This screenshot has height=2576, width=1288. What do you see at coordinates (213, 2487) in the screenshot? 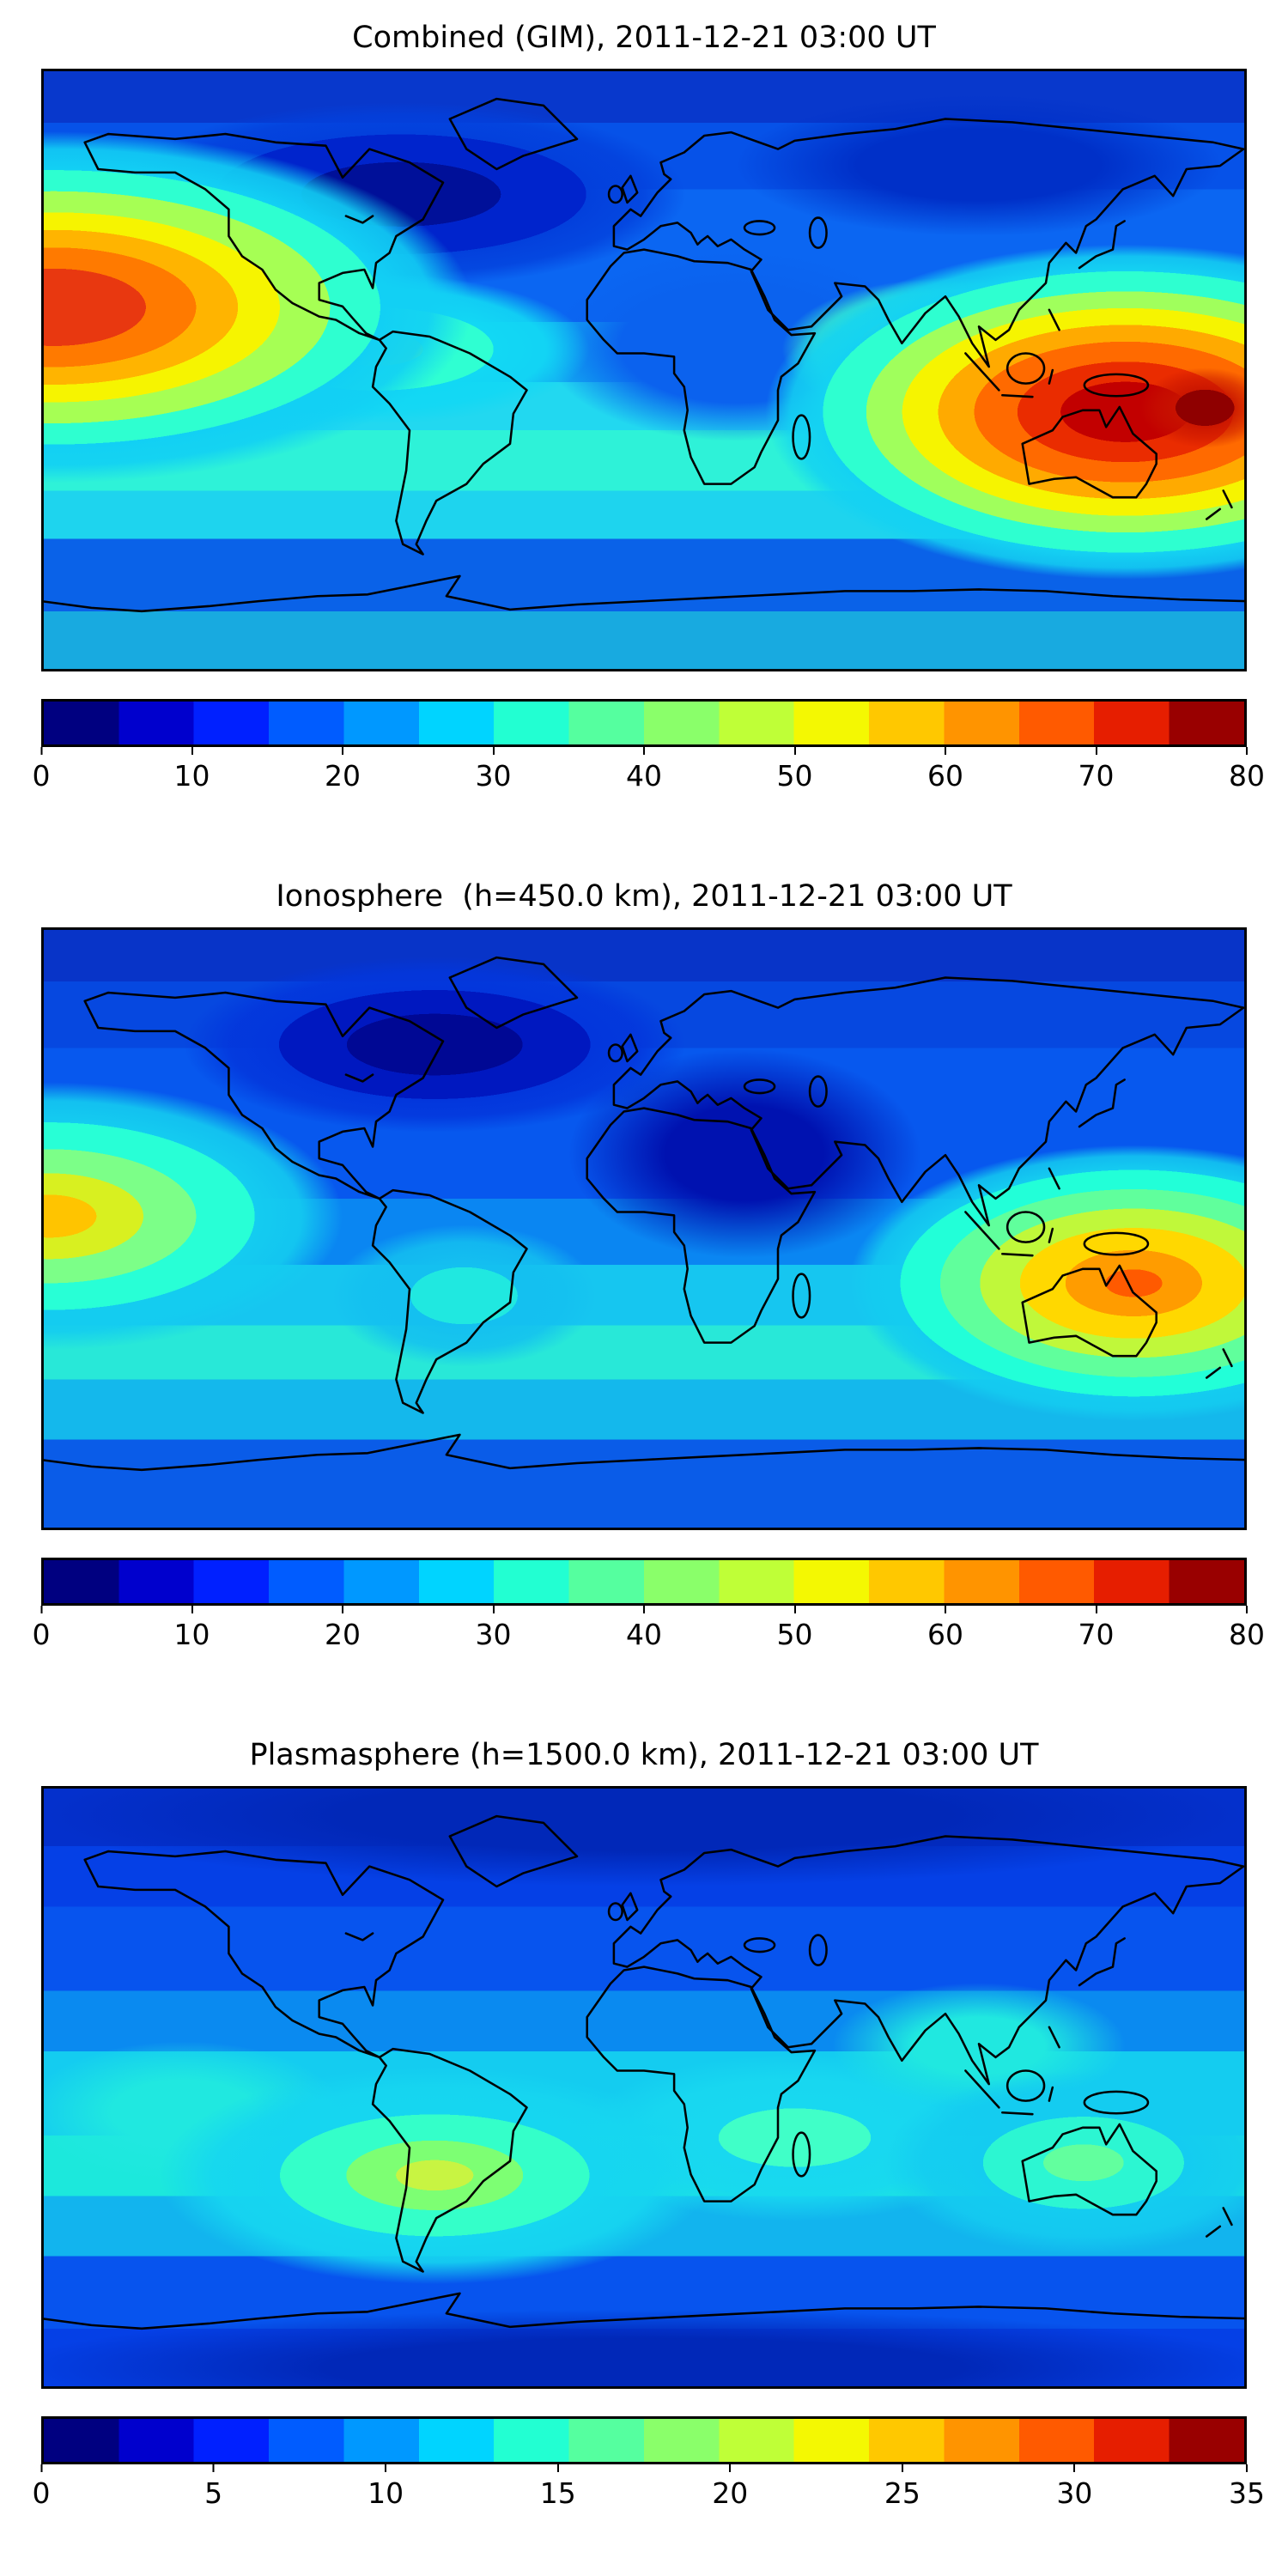
I see `colorbar-tick-label: 5` at bounding box center [213, 2487].